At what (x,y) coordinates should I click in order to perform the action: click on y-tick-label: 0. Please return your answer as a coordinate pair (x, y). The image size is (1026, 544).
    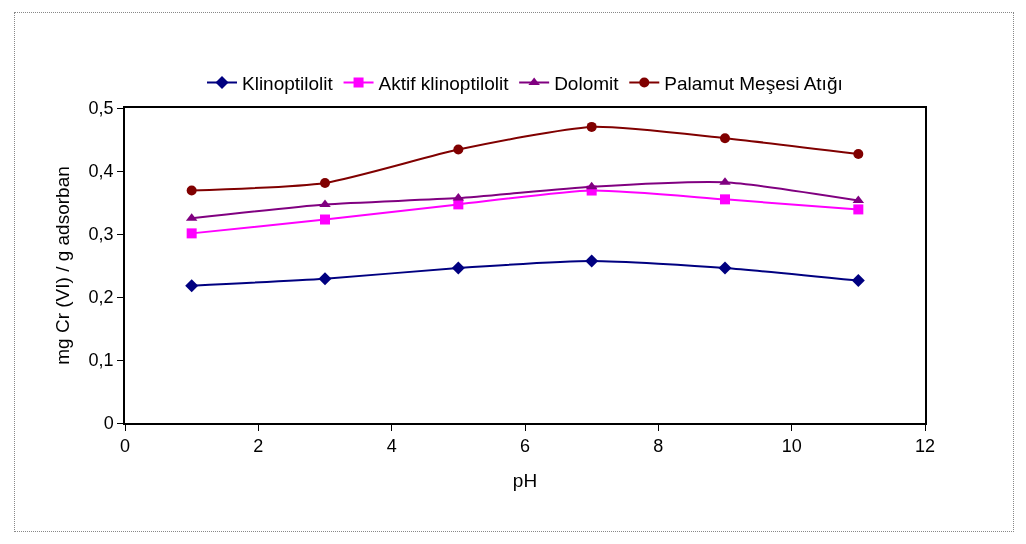
    Looking at the image, I should click on (108, 423).